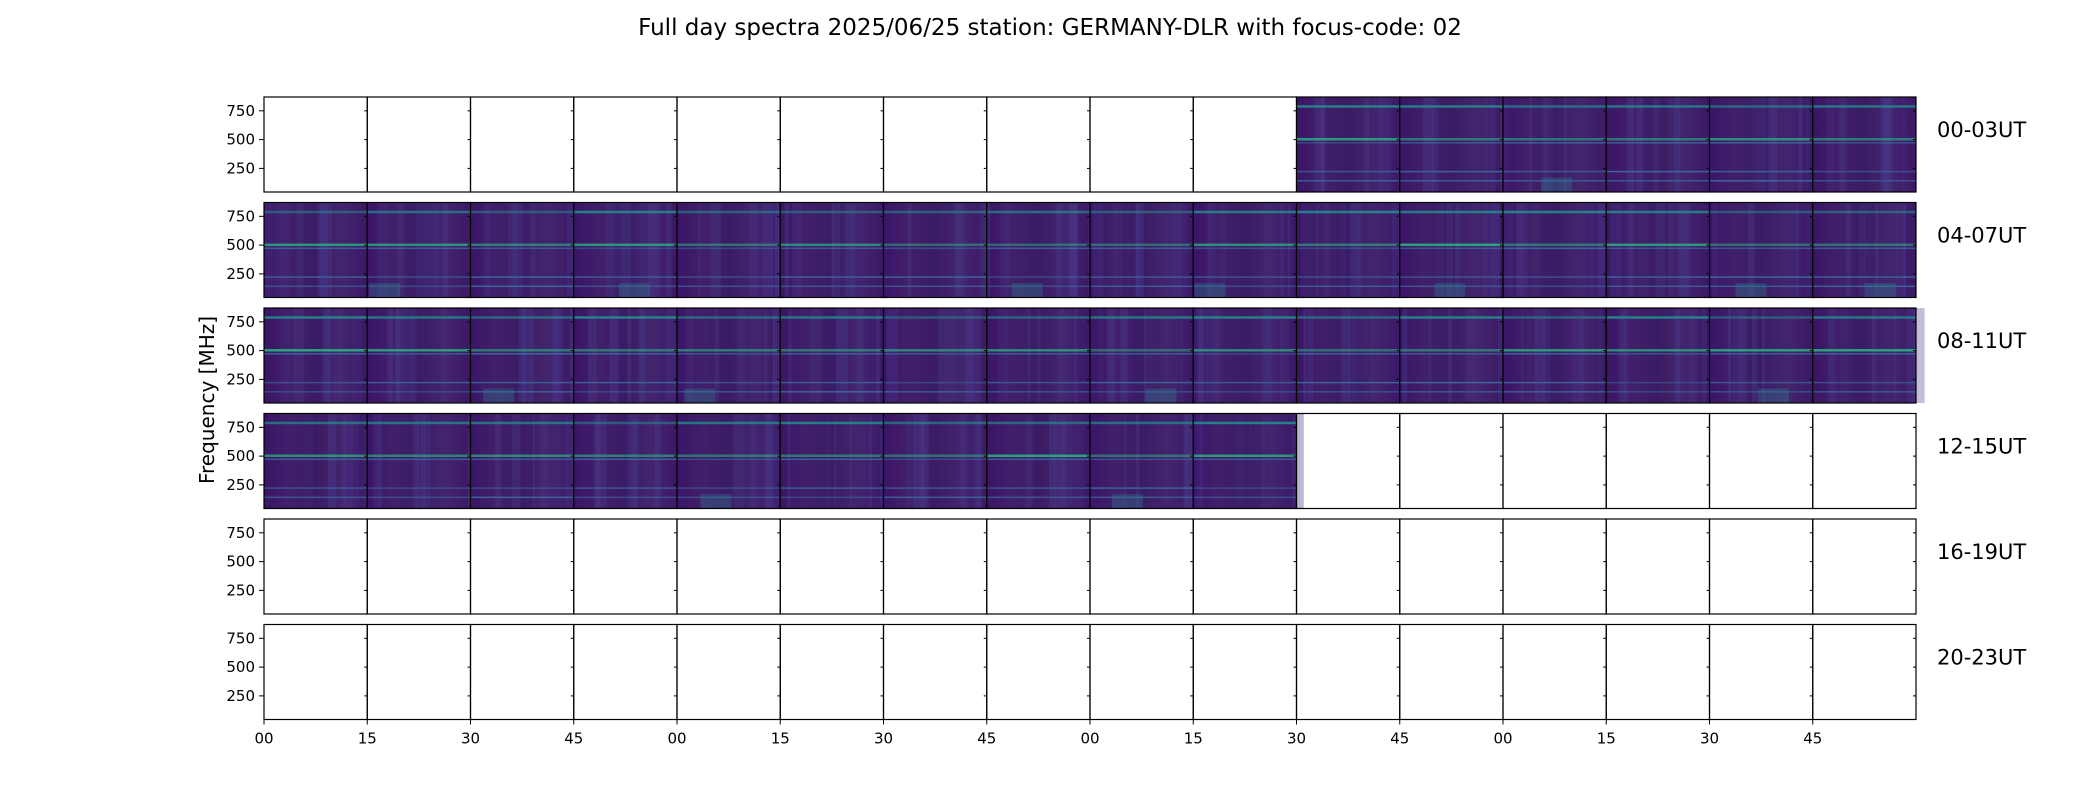 The width and height of the screenshot is (2100, 800). I want to click on x-tick-label: 30, so click(1709, 739).